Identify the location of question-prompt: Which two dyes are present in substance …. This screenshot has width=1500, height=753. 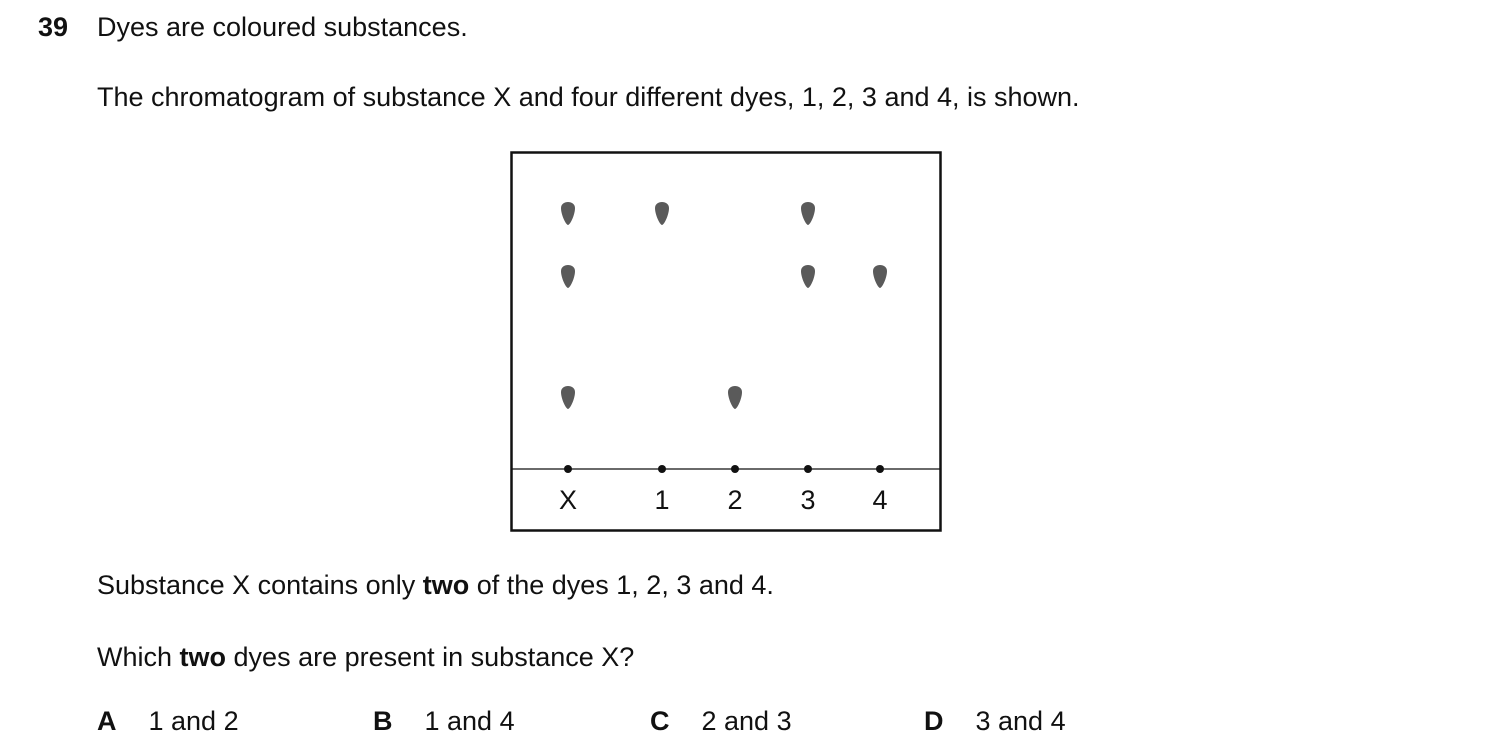
(366, 657).